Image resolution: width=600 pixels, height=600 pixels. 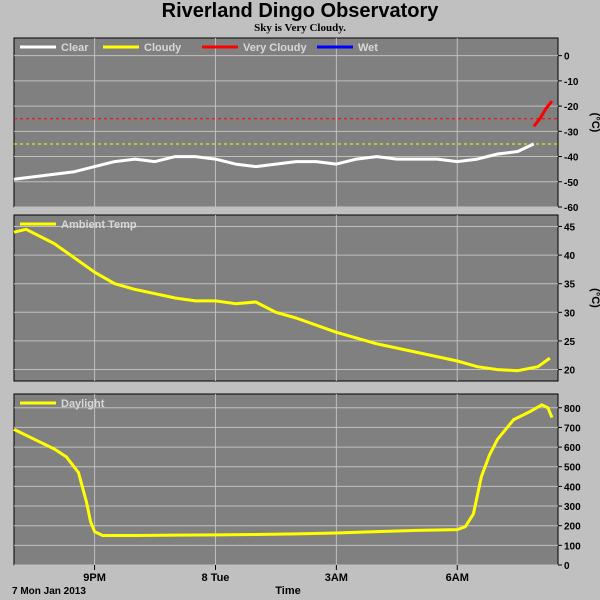 What do you see at coordinates (75, 48) in the screenshot?
I see `legend-label: Clear` at bounding box center [75, 48].